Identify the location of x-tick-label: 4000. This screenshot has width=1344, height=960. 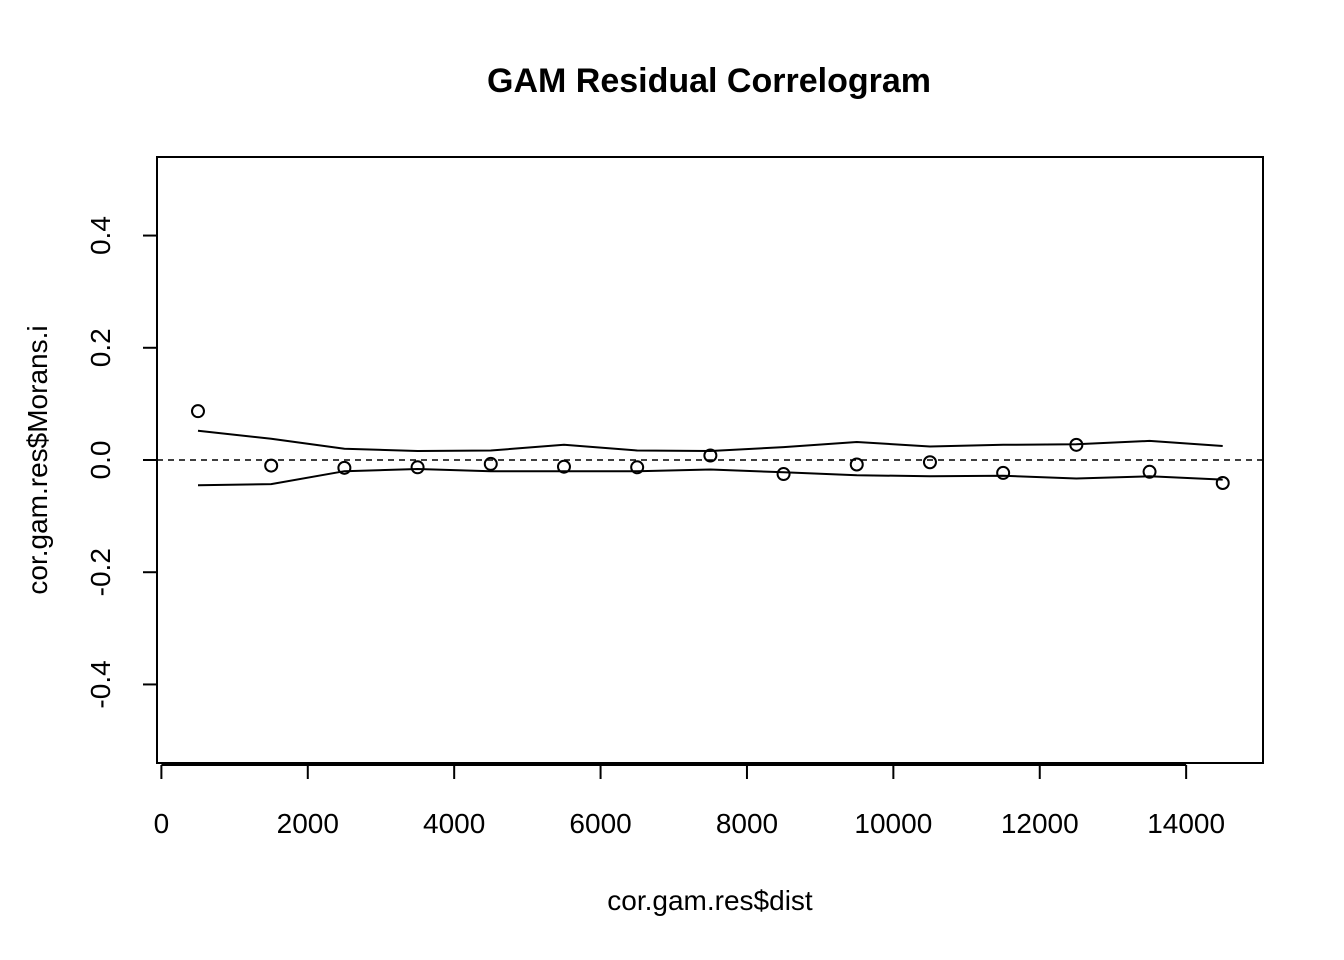
(454, 823).